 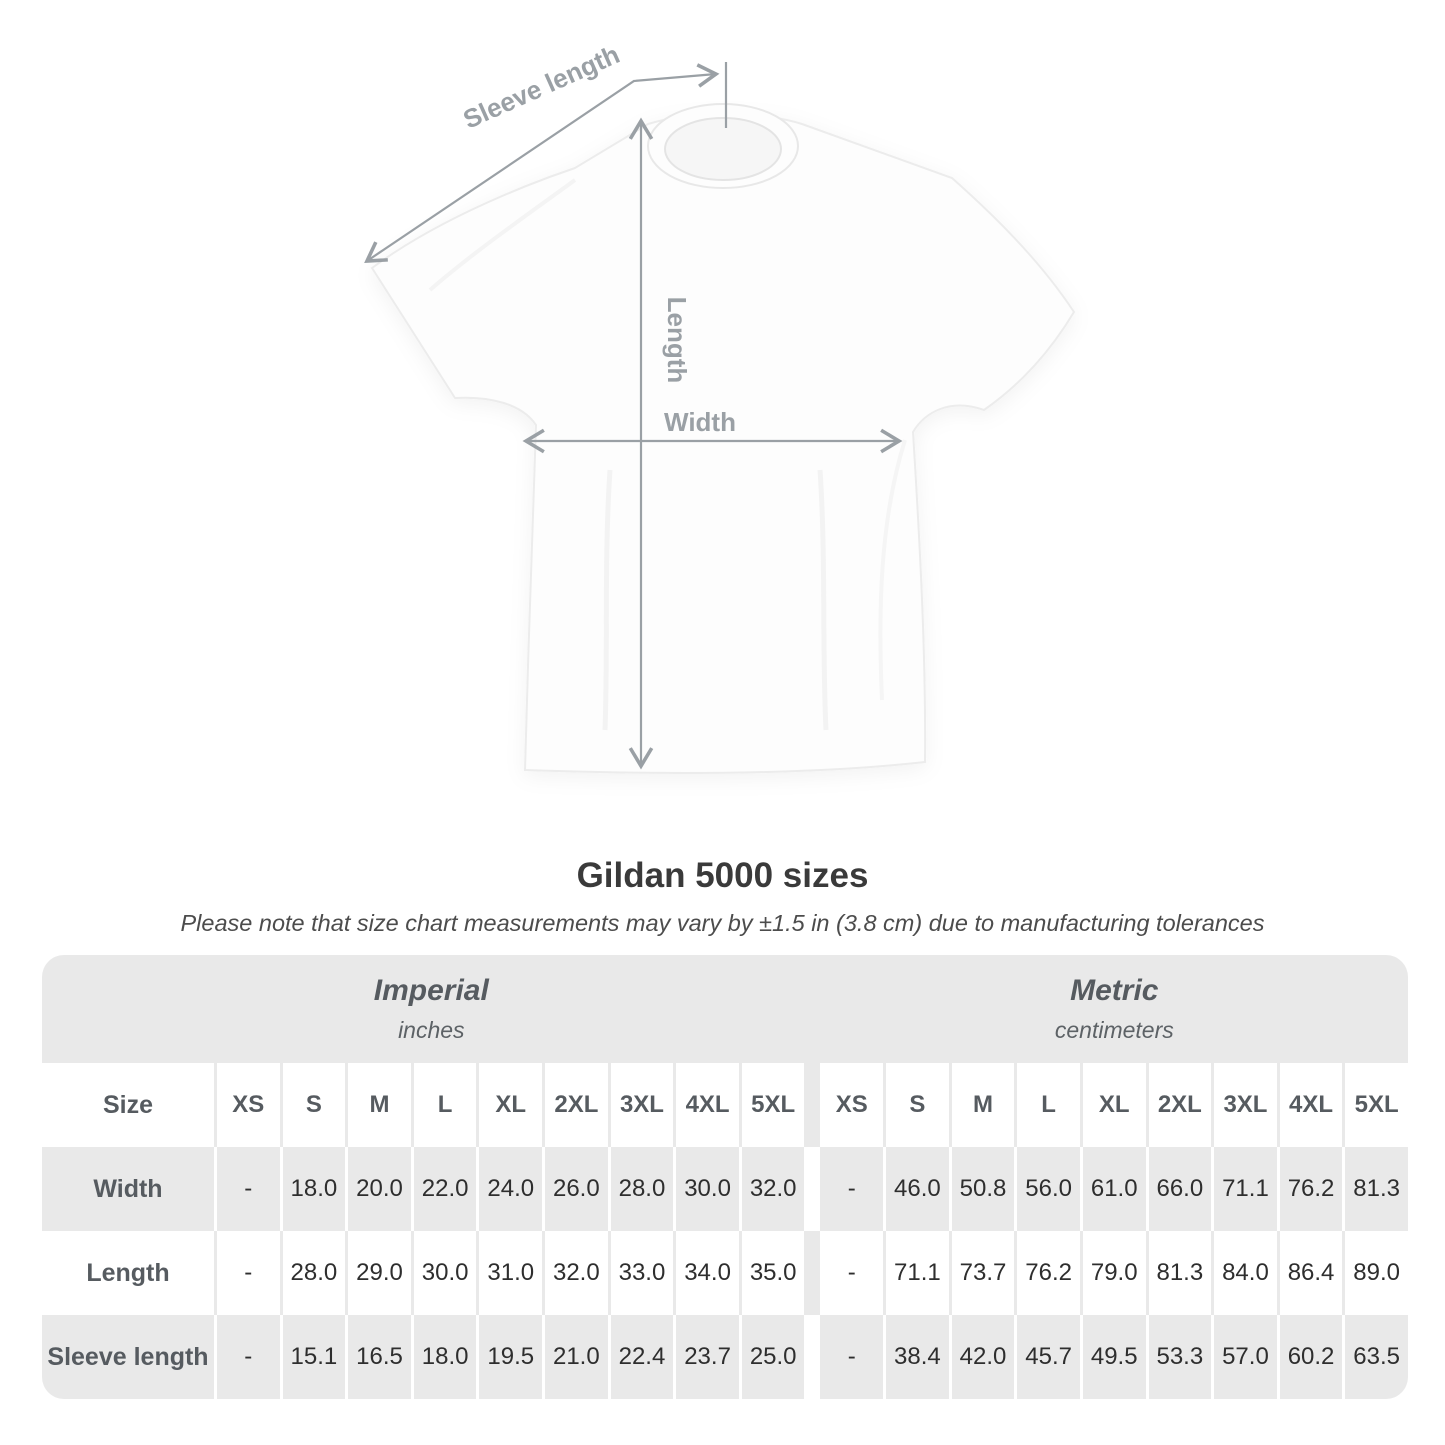 What do you see at coordinates (722, 875) in the screenshot?
I see `page-title: Gildan 5000 sizes` at bounding box center [722, 875].